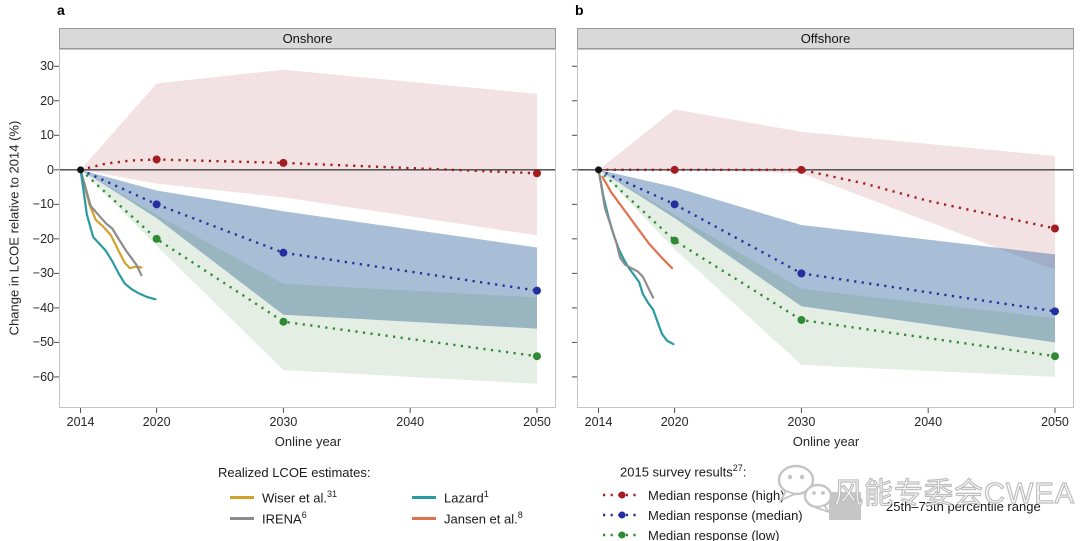  Describe the element at coordinates (308, 441) in the screenshot. I see `x-axis-title-onshore: Online year` at that location.